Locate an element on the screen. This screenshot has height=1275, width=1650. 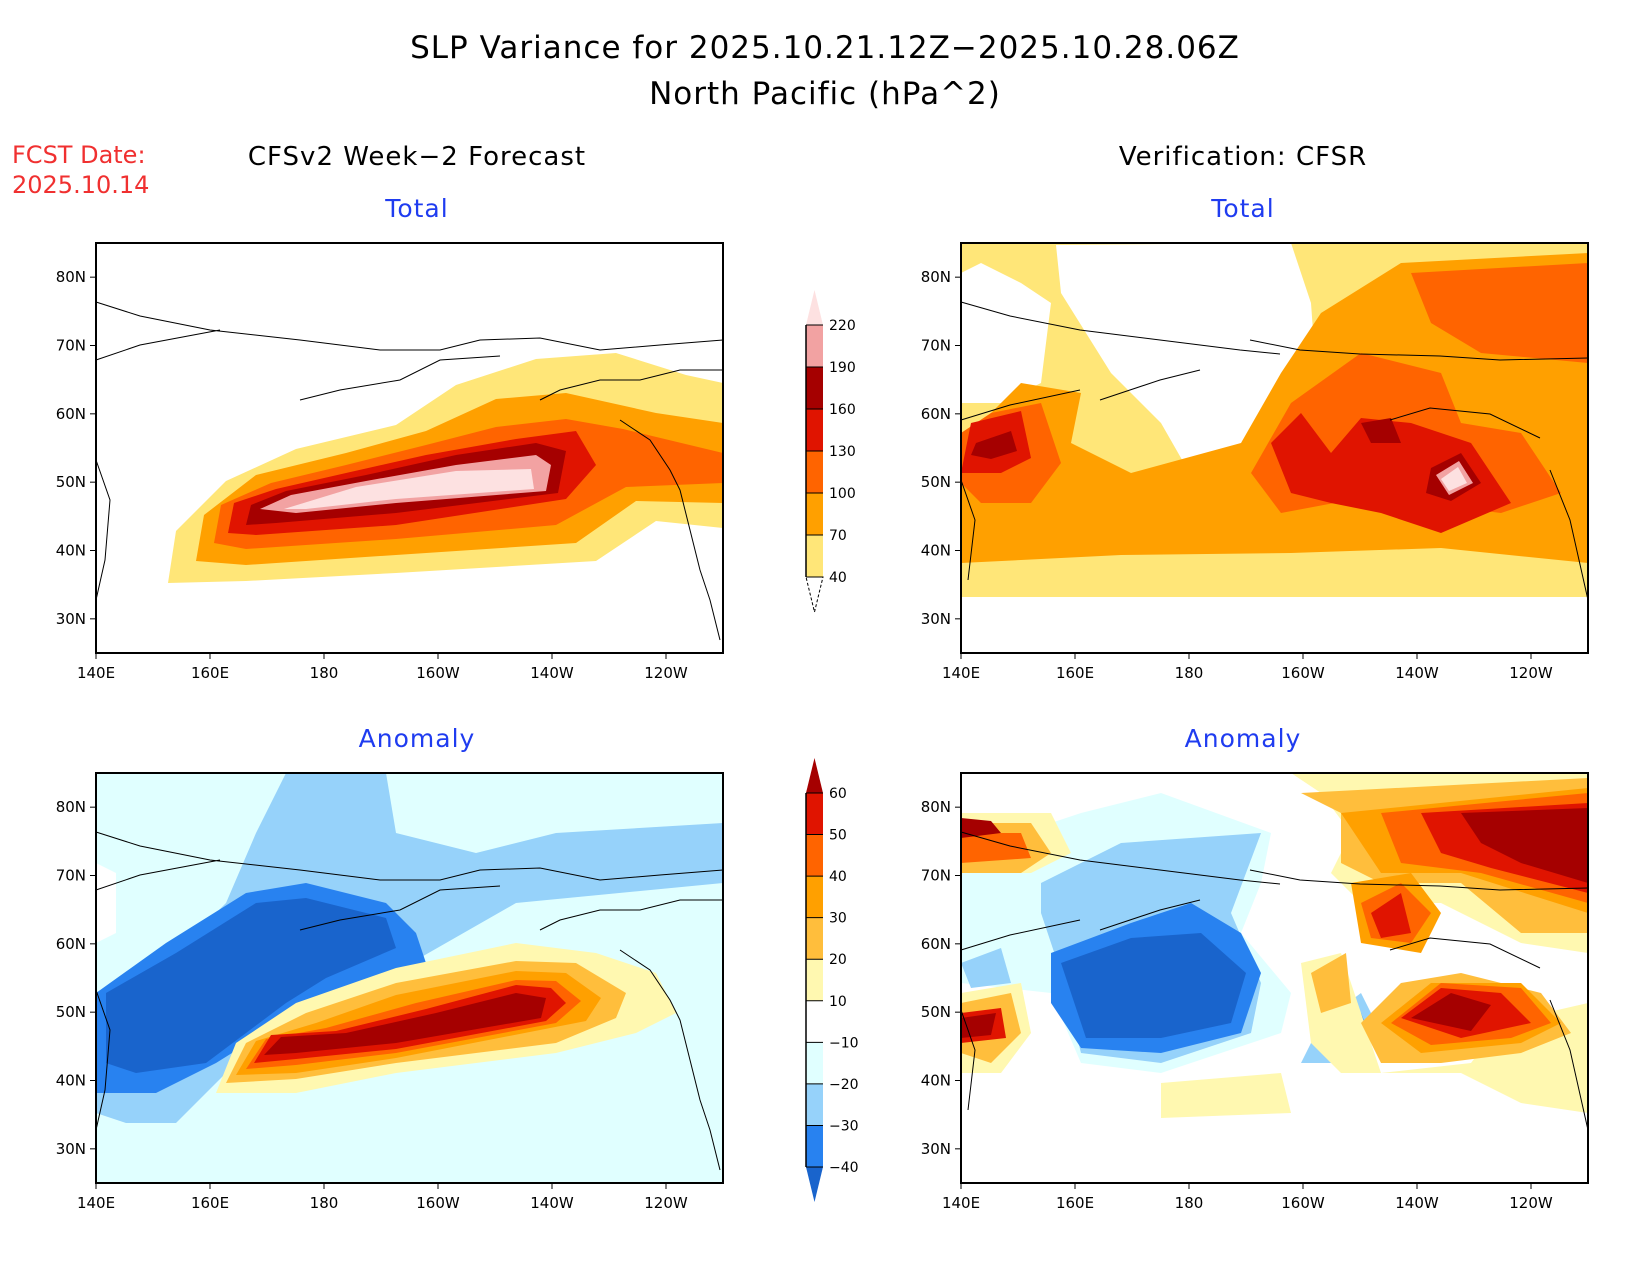
colorbar-label: 100 is located at coordinates (842, 494).